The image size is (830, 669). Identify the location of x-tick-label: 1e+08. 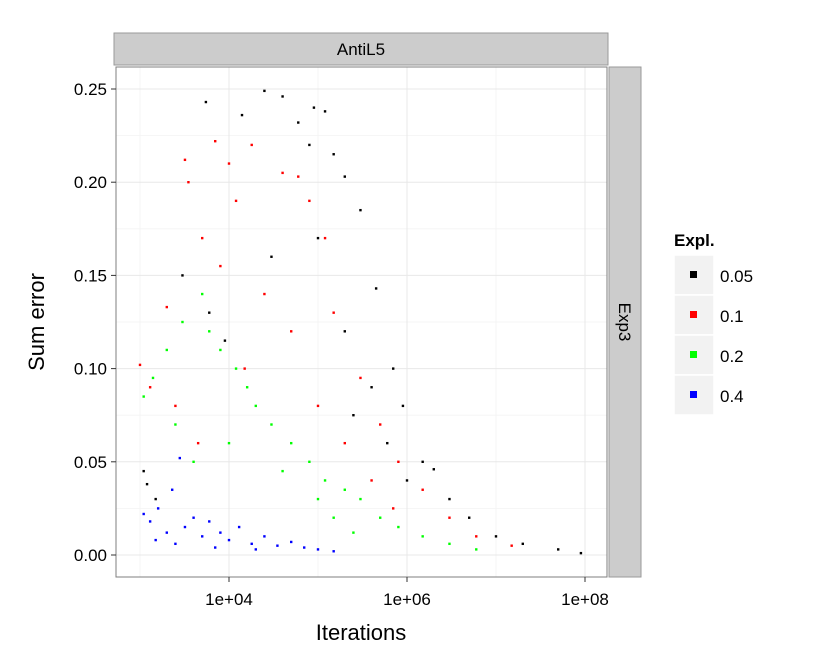
(585, 599).